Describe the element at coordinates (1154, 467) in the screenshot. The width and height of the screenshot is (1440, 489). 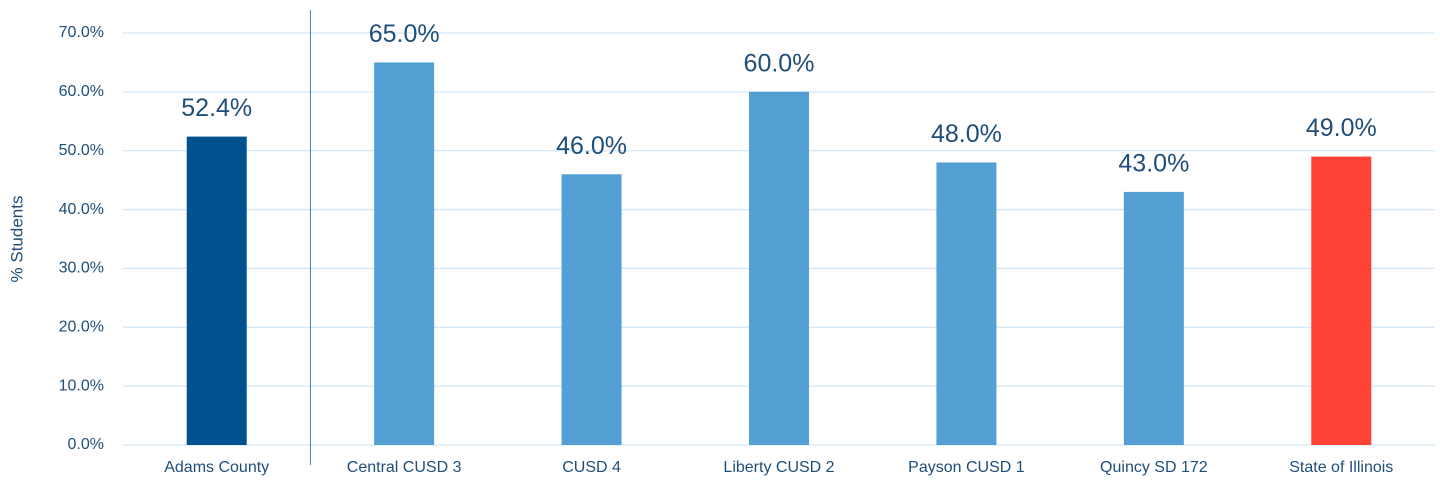
I see `x-tick-label: Quincy SD 172` at that location.